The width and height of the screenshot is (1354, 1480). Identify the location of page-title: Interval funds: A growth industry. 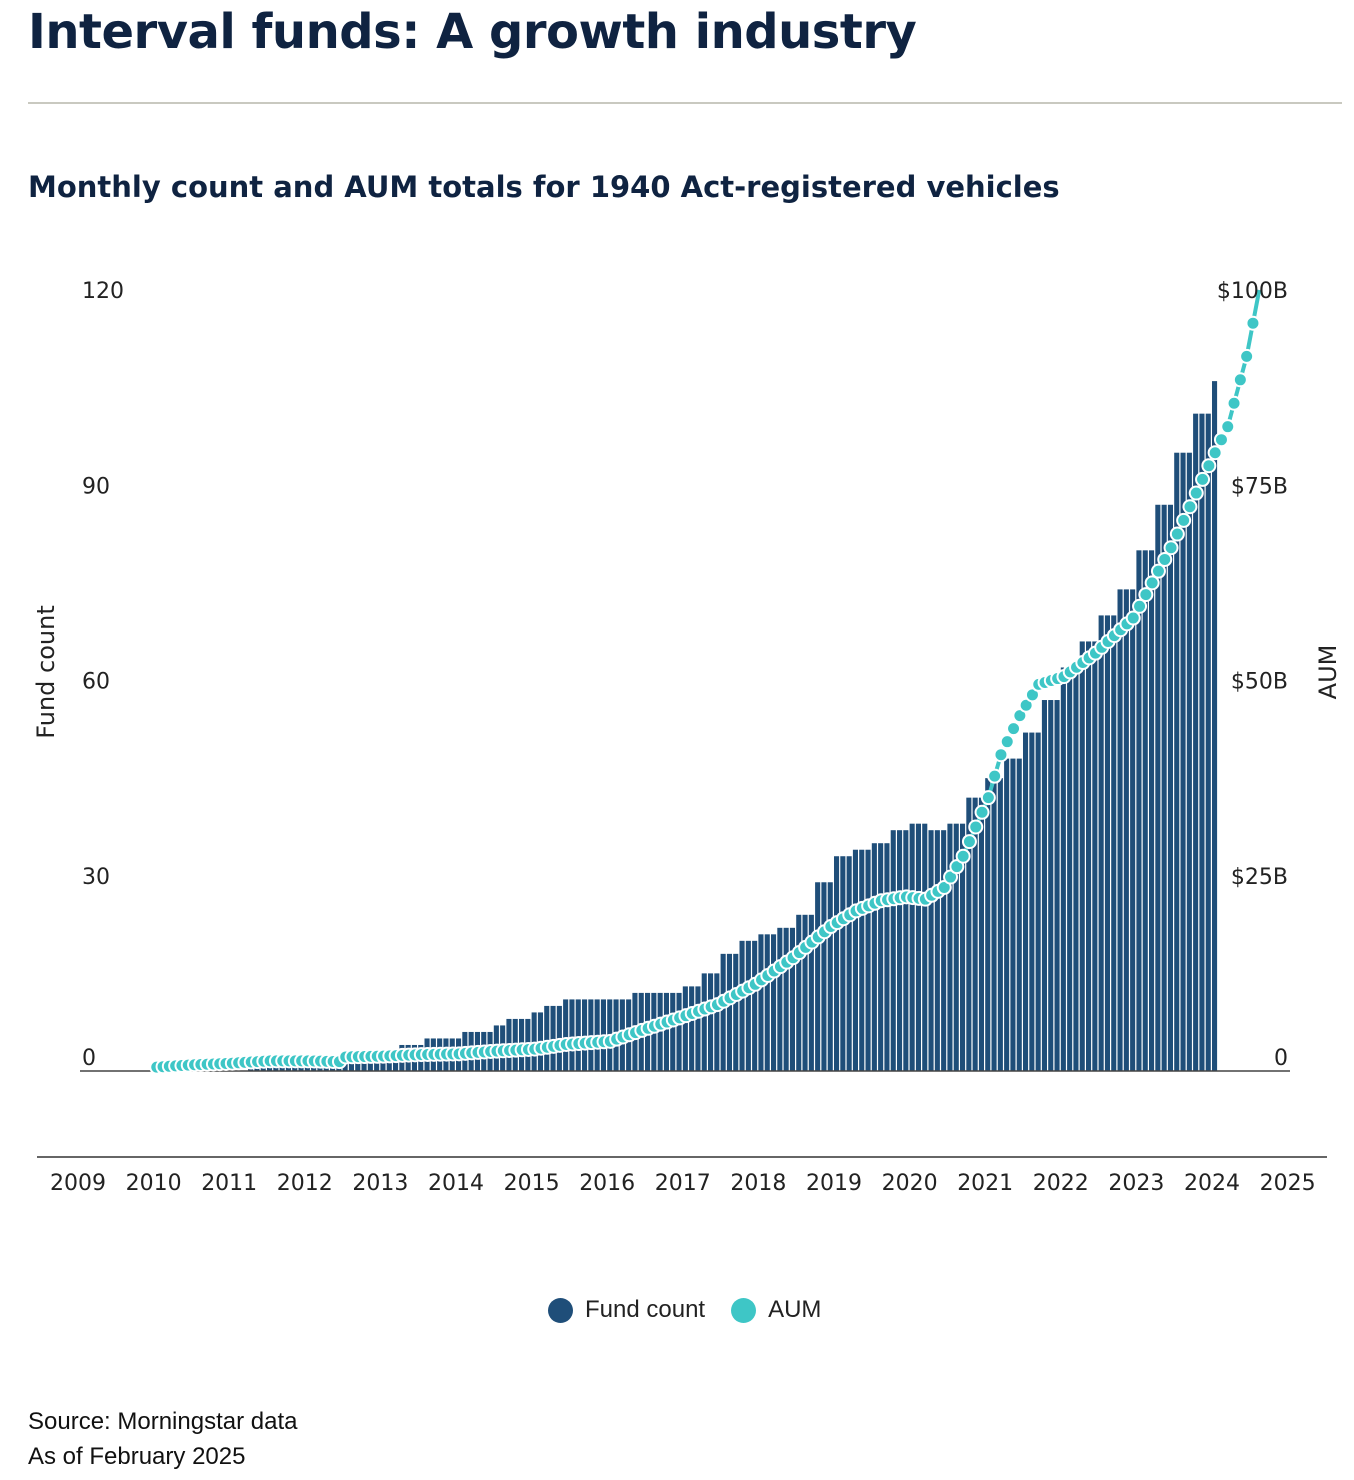
(472, 32).